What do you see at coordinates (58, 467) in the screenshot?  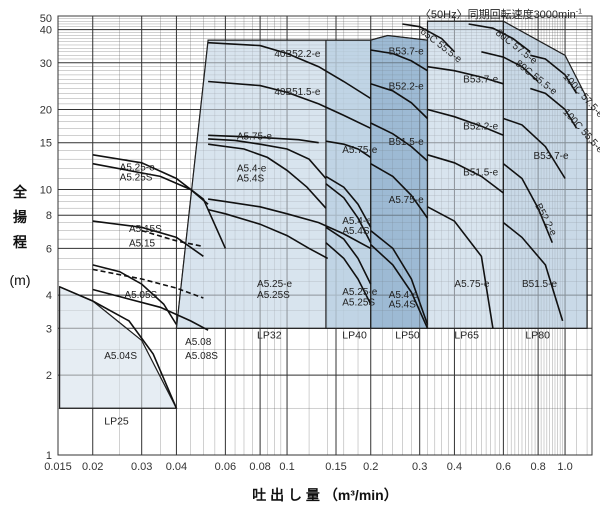 I see `x-tick-label: 0.015` at bounding box center [58, 467].